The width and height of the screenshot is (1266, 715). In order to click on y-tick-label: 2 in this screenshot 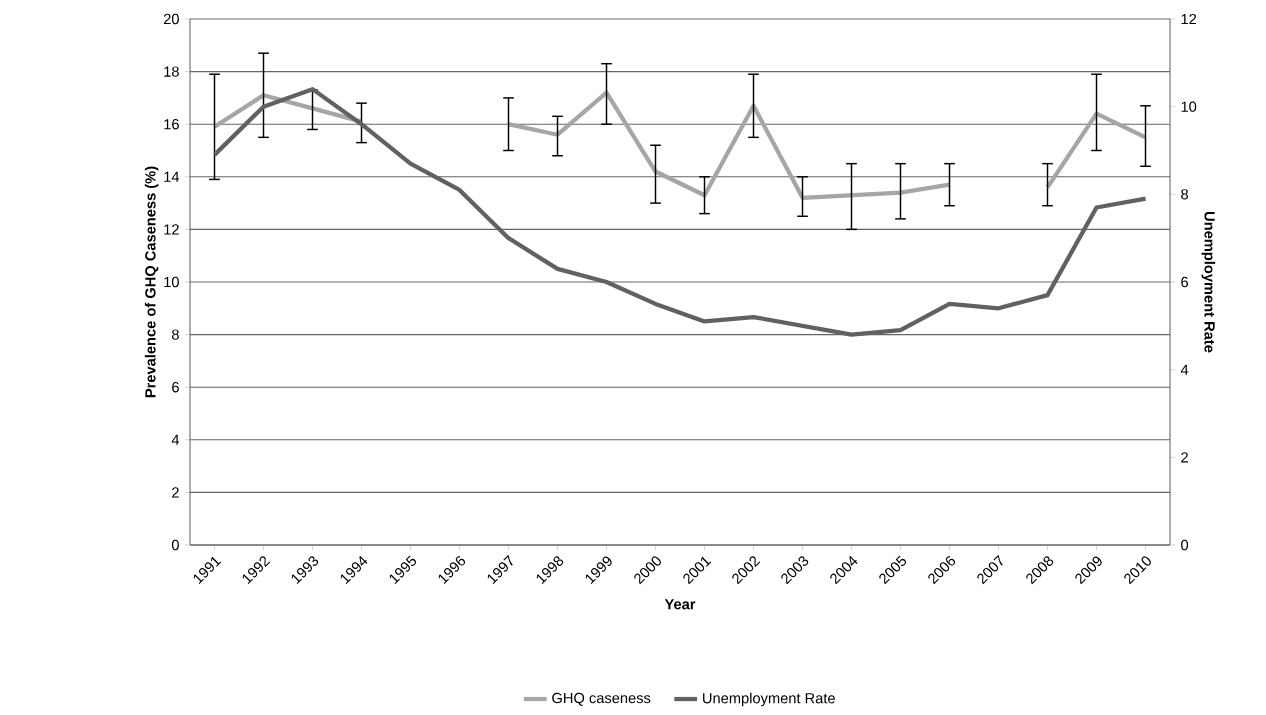, I will do `click(175, 492)`.